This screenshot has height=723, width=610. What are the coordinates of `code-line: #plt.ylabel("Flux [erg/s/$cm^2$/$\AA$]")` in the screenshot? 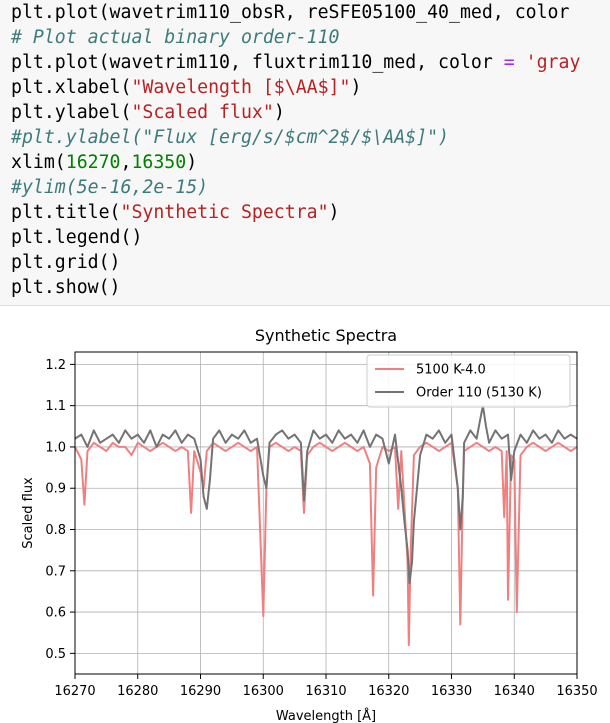 It's located at (295, 137).